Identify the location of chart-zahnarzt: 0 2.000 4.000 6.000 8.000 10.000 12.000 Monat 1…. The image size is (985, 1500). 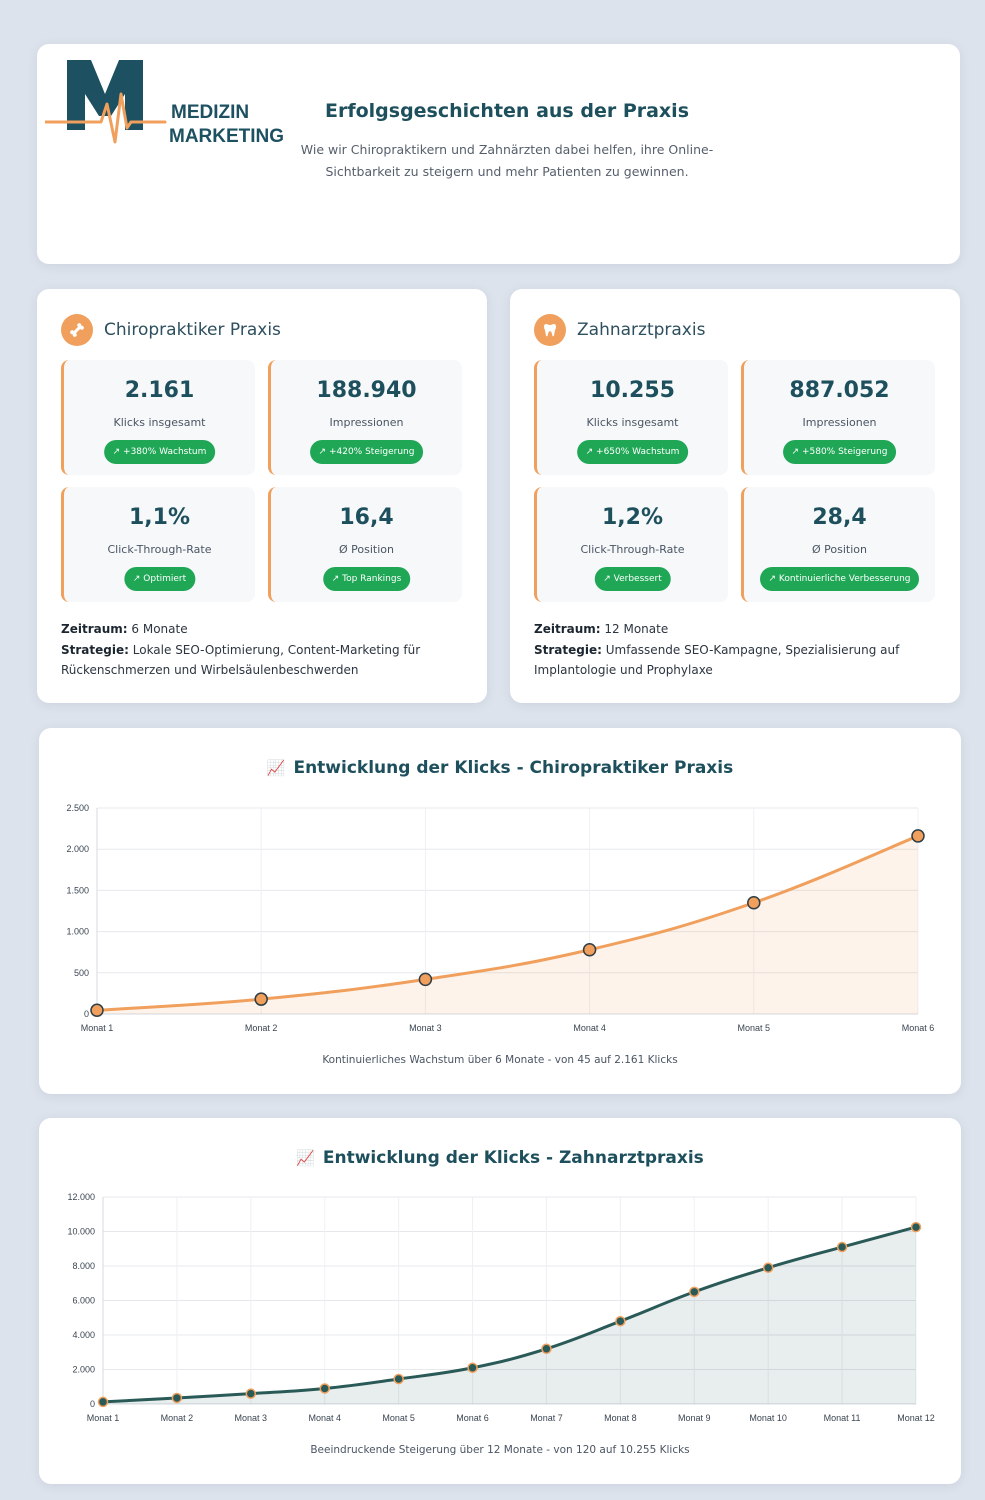
(500, 1307).